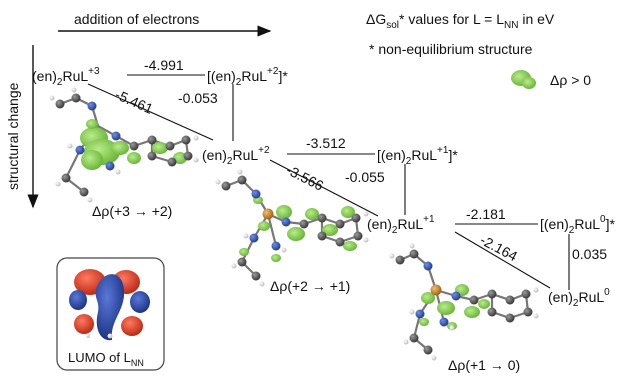 The height and width of the screenshot is (378, 638). I want to click on energy-label-e3: -5.461, so click(134, 101).